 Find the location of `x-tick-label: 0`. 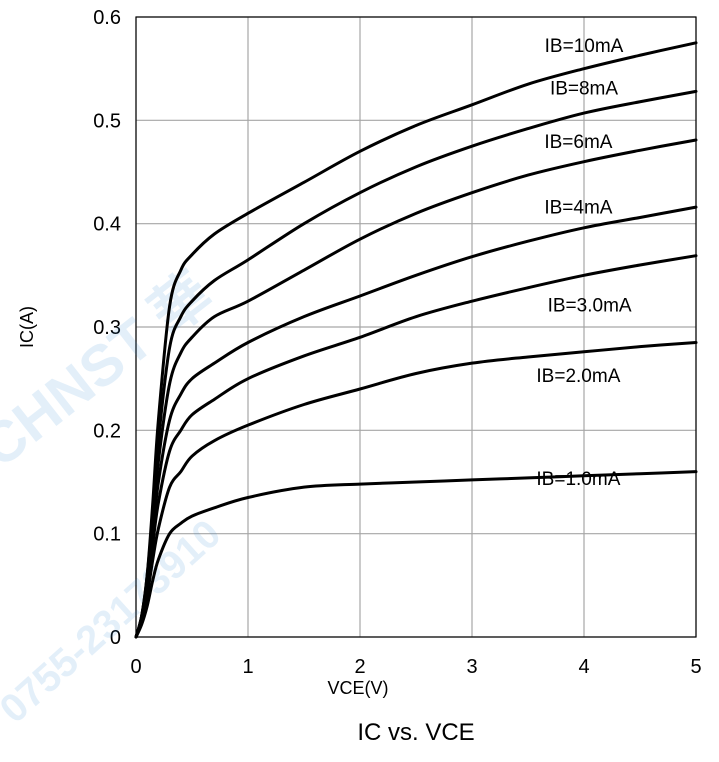

x-tick-label: 0 is located at coordinates (135, 667).